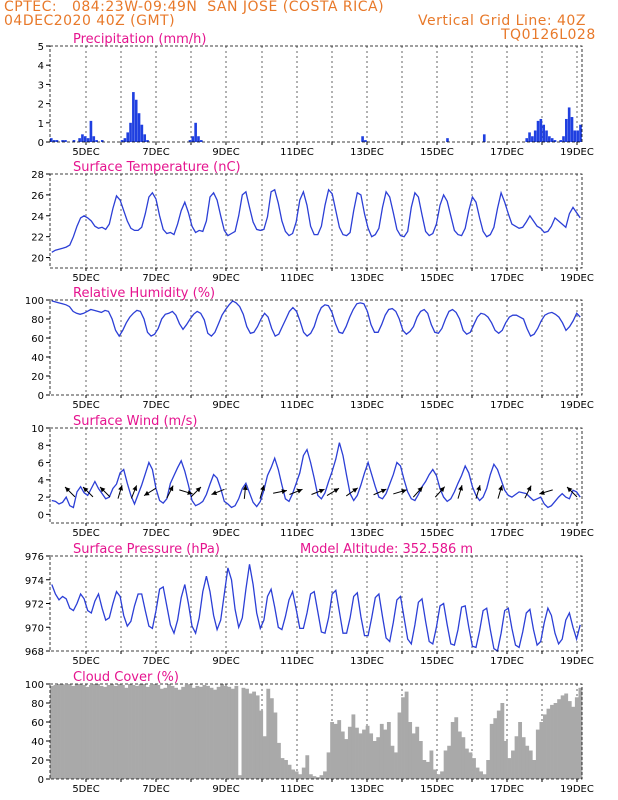  Describe the element at coordinates (41, 47) in the screenshot. I see `y-tick-label: 5` at that location.